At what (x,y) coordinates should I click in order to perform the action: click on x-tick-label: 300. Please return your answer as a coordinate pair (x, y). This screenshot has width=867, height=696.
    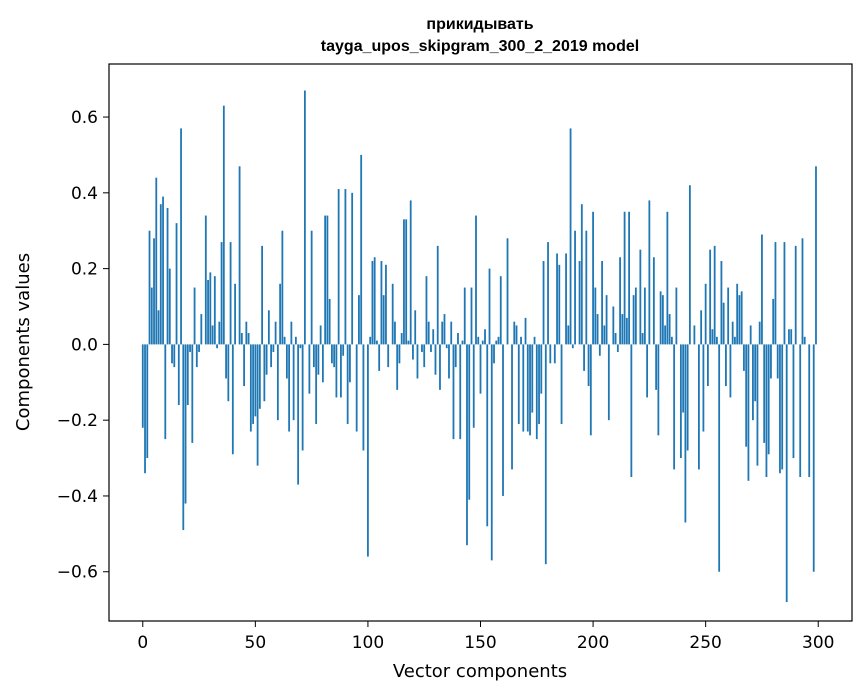
    Looking at the image, I should click on (818, 643).